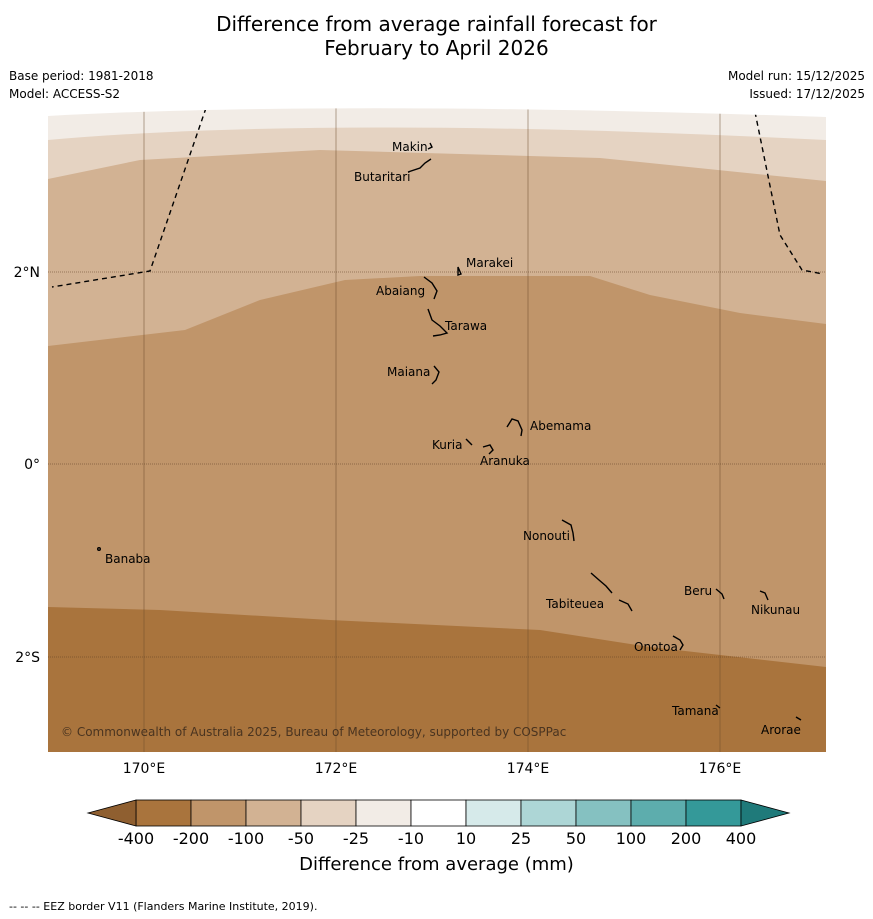 Image resolution: width=873 pixels, height=919 pixels. I want to click on lat-label-2s: 2°S, so click(27, 658).